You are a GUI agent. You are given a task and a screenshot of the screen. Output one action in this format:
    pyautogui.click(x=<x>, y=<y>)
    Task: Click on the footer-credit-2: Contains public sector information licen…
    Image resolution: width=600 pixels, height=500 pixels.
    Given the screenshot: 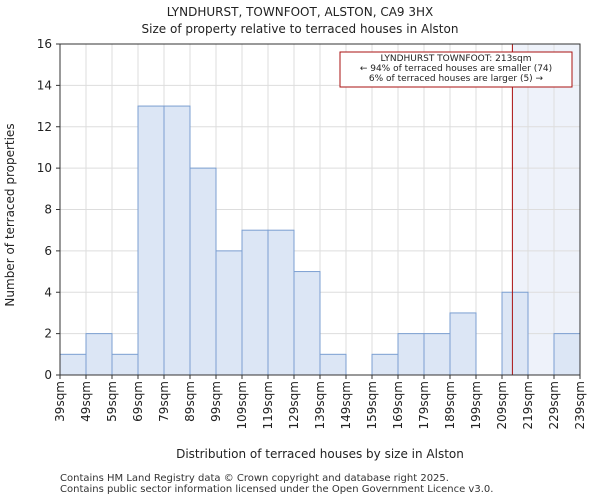 What is the action you would take?
    pyautogui.click(x=277, y=489)
    